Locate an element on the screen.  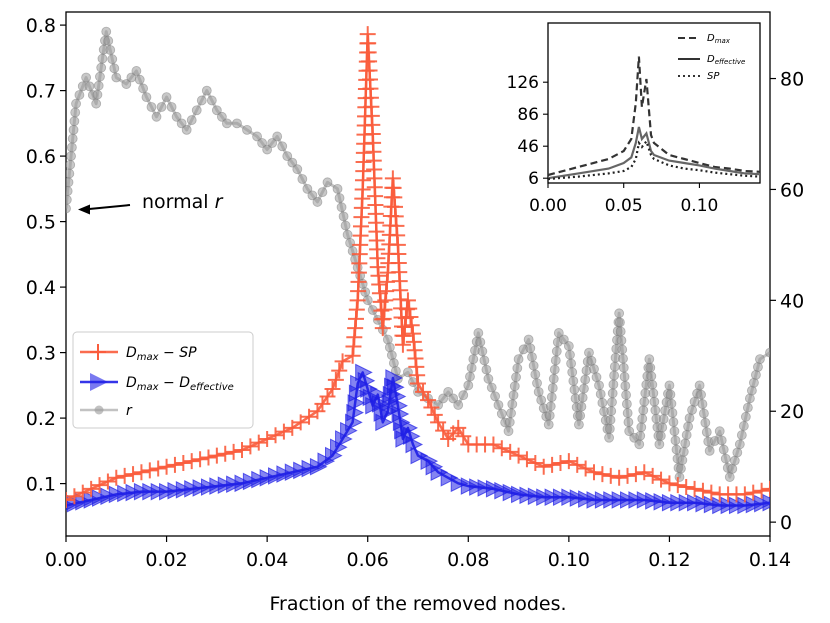
inset-y-tick-label: 126 is located at coordinates (523, 83).